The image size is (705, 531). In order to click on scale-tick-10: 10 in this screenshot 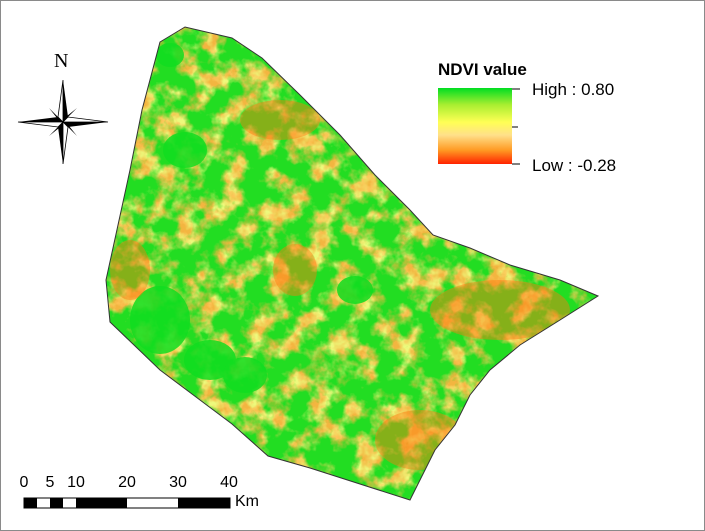, I will do `click(76, 482)`.